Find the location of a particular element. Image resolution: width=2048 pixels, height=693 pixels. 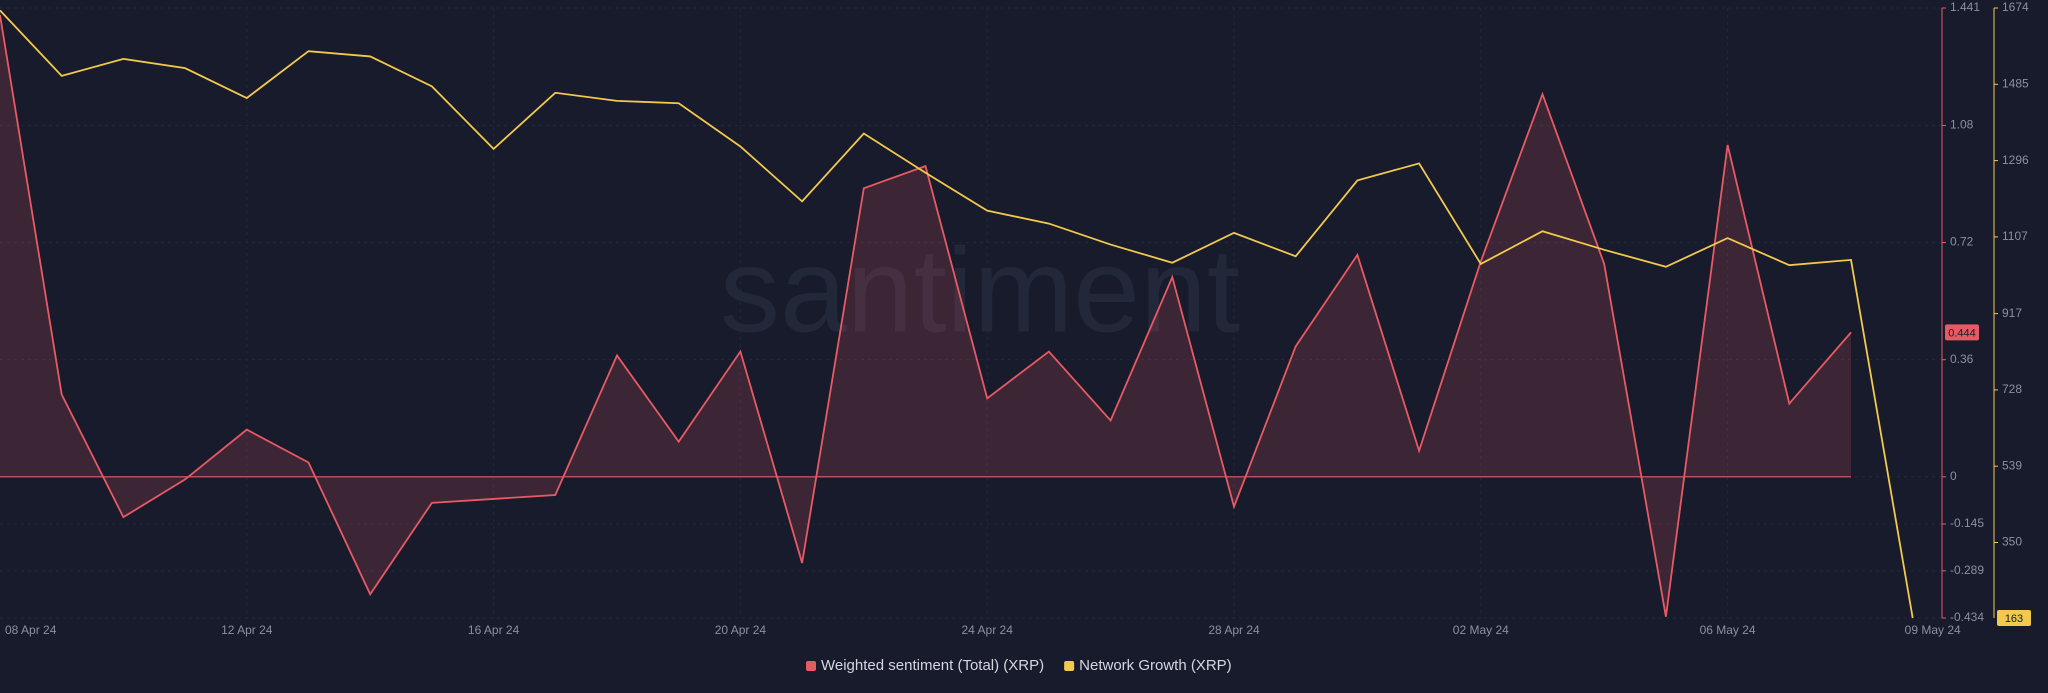

y2-tick-label: 917 is located at coordinates (2012, 313).